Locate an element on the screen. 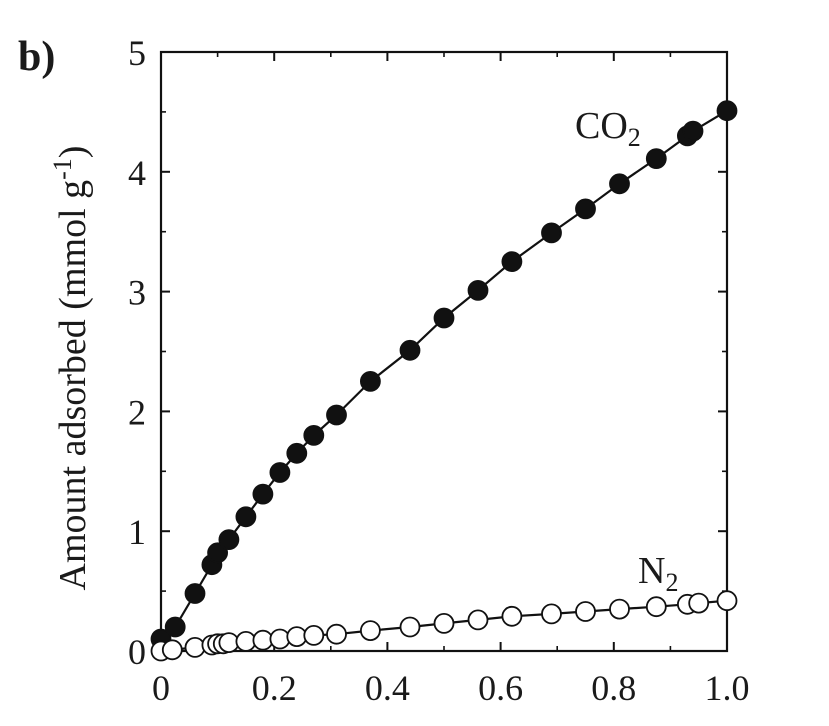  y-axis-label: Amount adsorbed (mmol g-1) is located at coordinates (71, 368).